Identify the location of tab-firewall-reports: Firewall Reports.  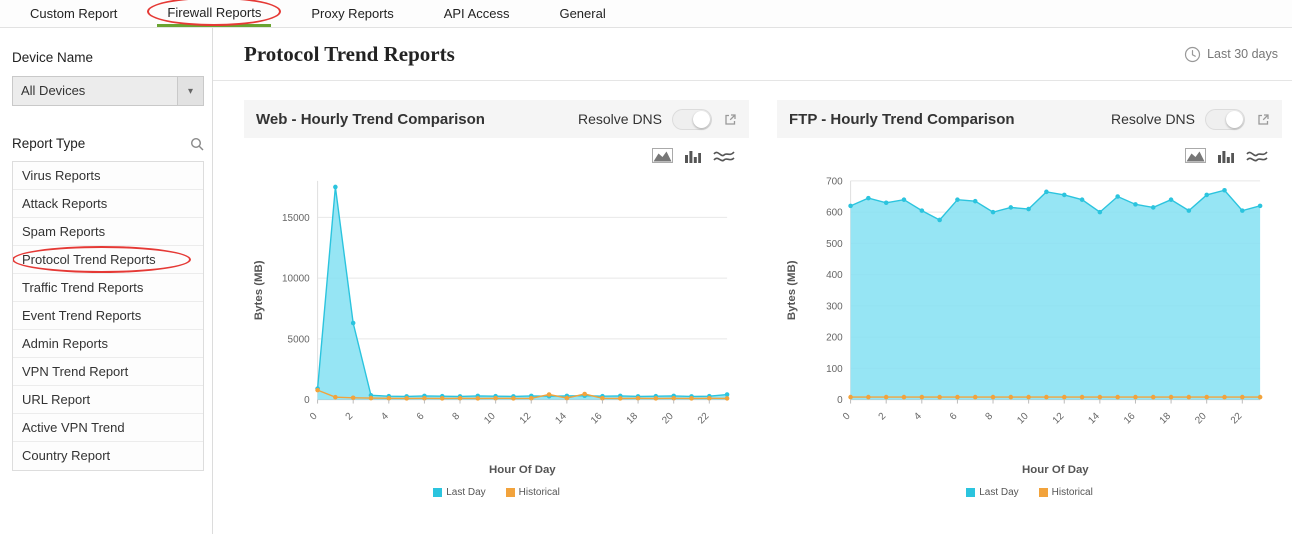
(214, 13).